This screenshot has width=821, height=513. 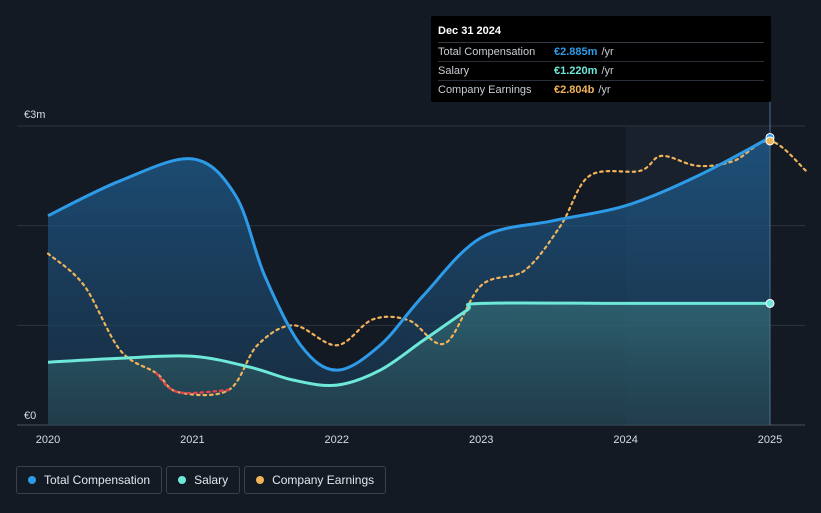 I want to click on tooltip-label: Total Compensation, so click(x=487, y=52).